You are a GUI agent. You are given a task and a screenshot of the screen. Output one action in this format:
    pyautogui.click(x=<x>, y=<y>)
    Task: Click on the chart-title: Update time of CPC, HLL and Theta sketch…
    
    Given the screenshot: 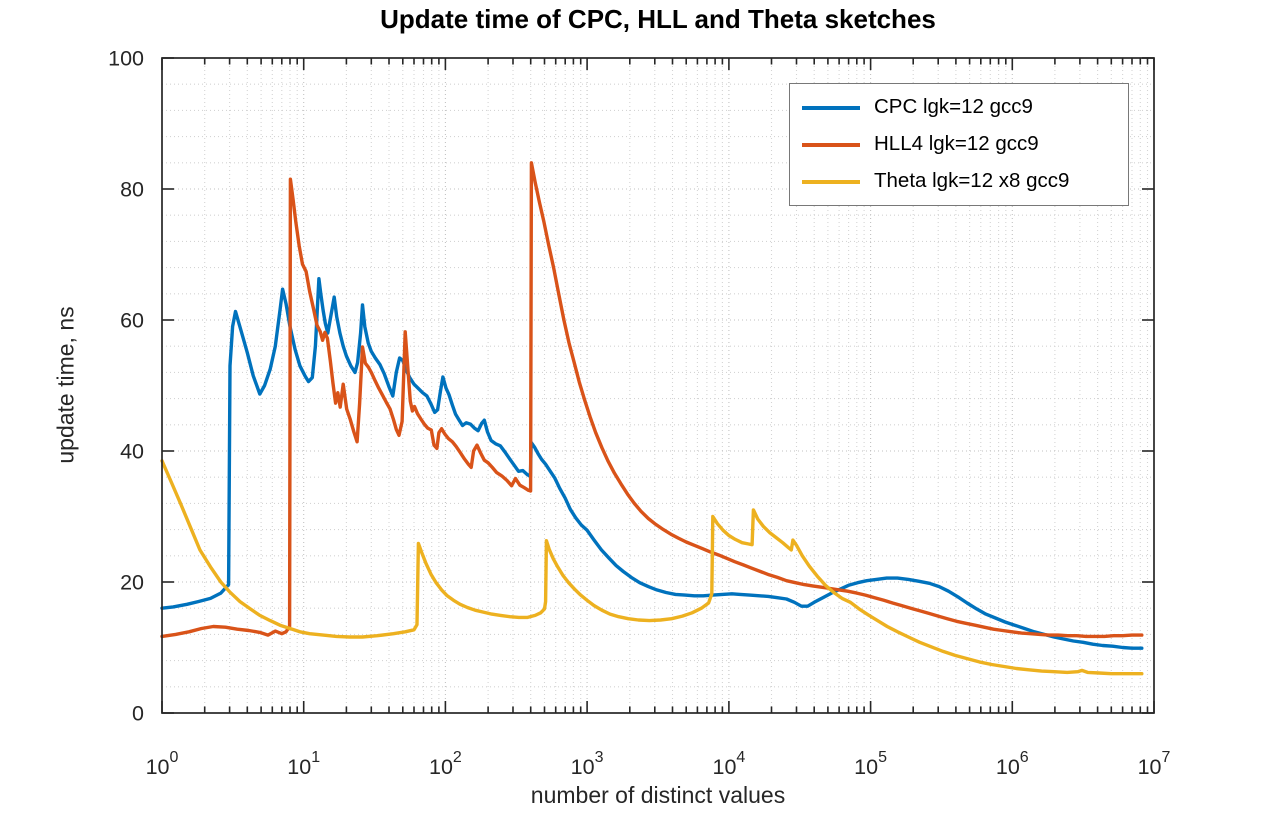 What is the action you would take?
    pyautogui.click(x=658, y=19)
    